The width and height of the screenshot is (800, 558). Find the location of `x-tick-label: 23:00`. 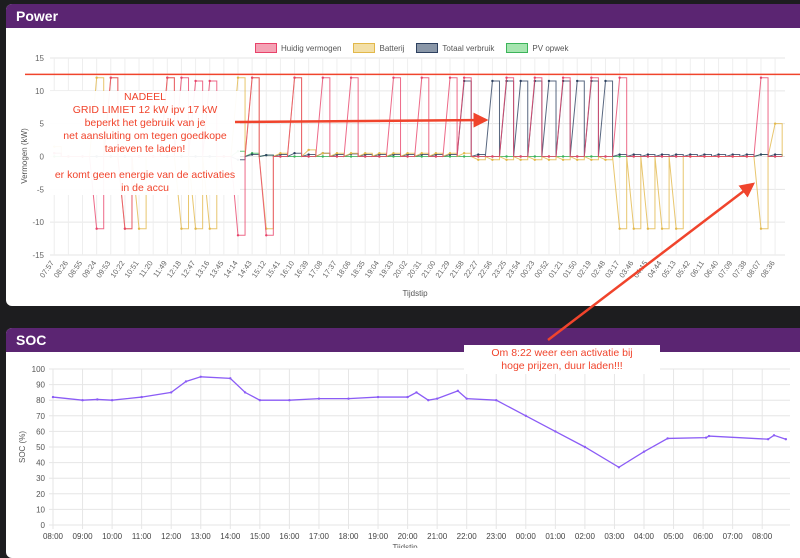

x-tick-label: 23:00 is located at coordinates (496, 536).